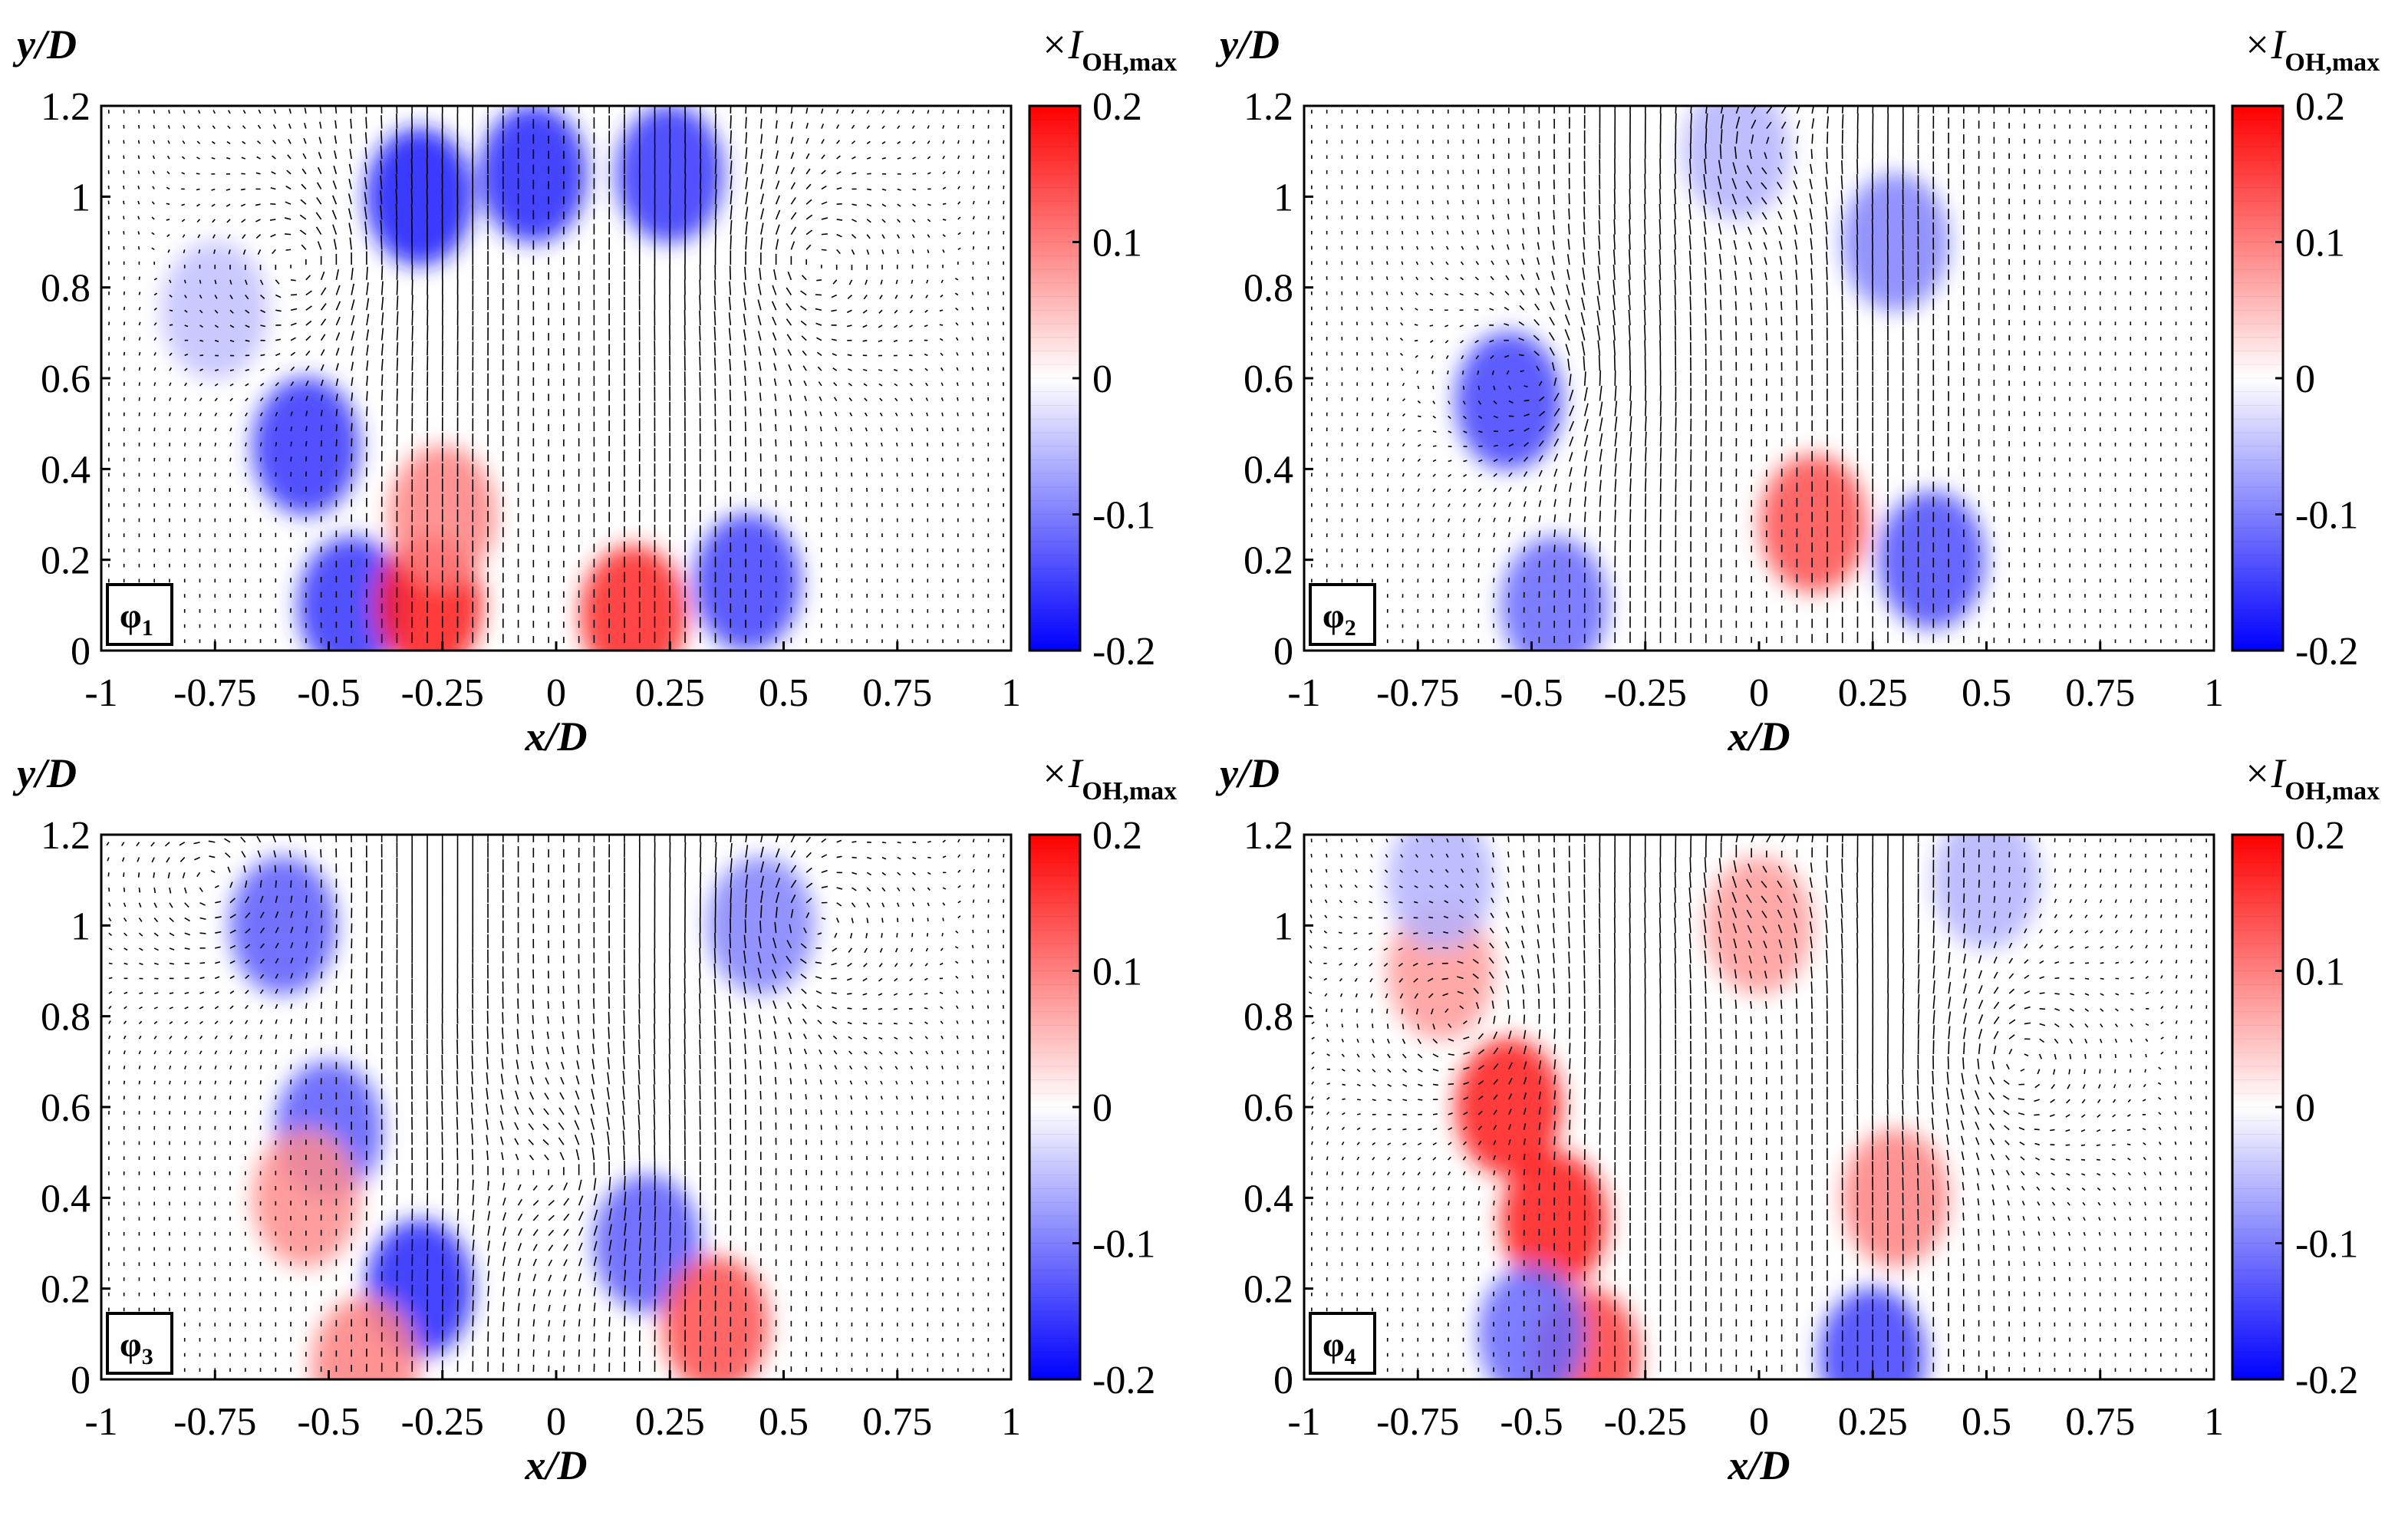 The width and height of the screenshot is (2408, 1519). I want to click on intensity-blob, so click(283, 925).